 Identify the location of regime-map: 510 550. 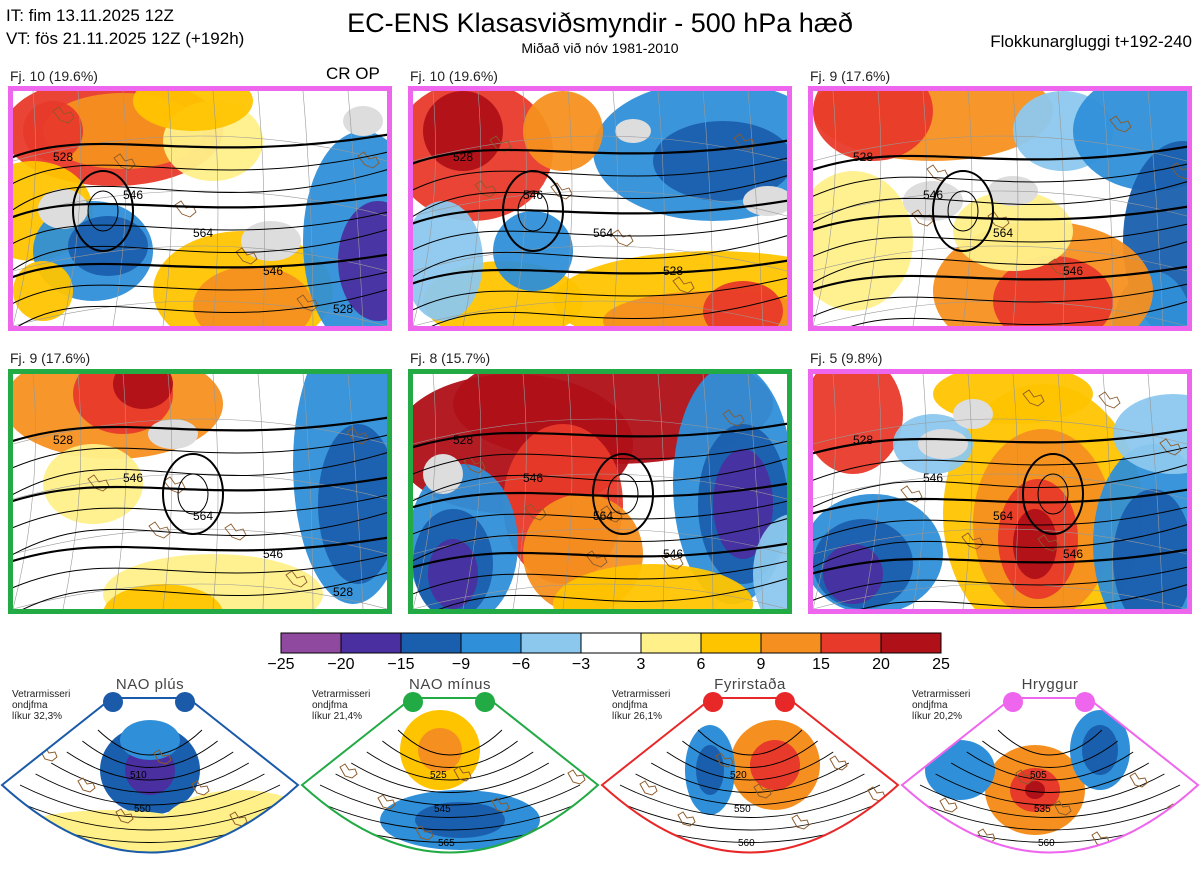
(150, 775).